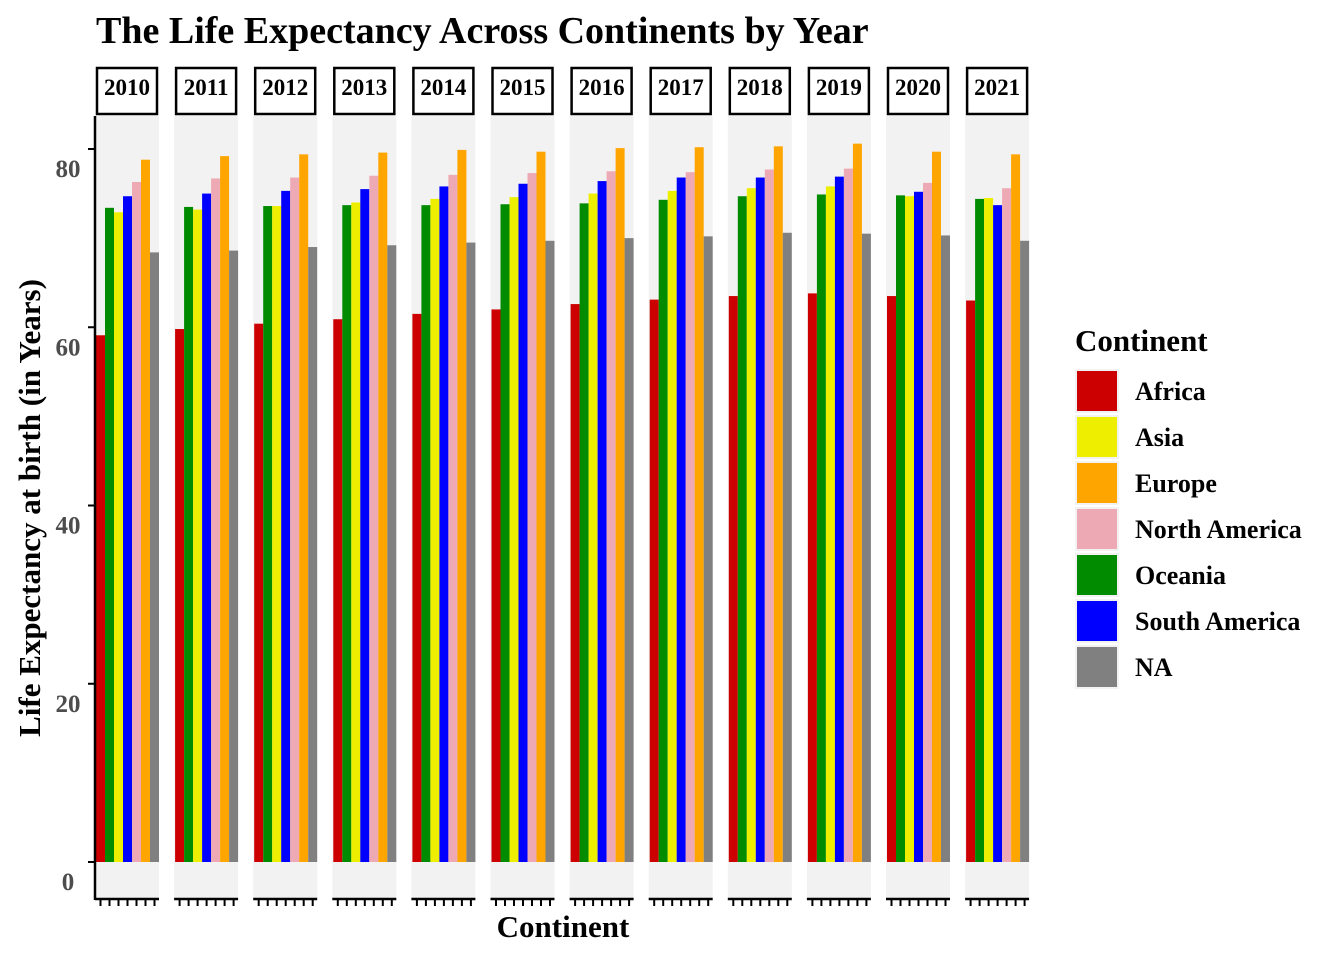 This screenshot has height=960, width=1344. Describe the element at coordinates (611, 516) in the screenshot. I see `bar-north-america-2016` at that location.